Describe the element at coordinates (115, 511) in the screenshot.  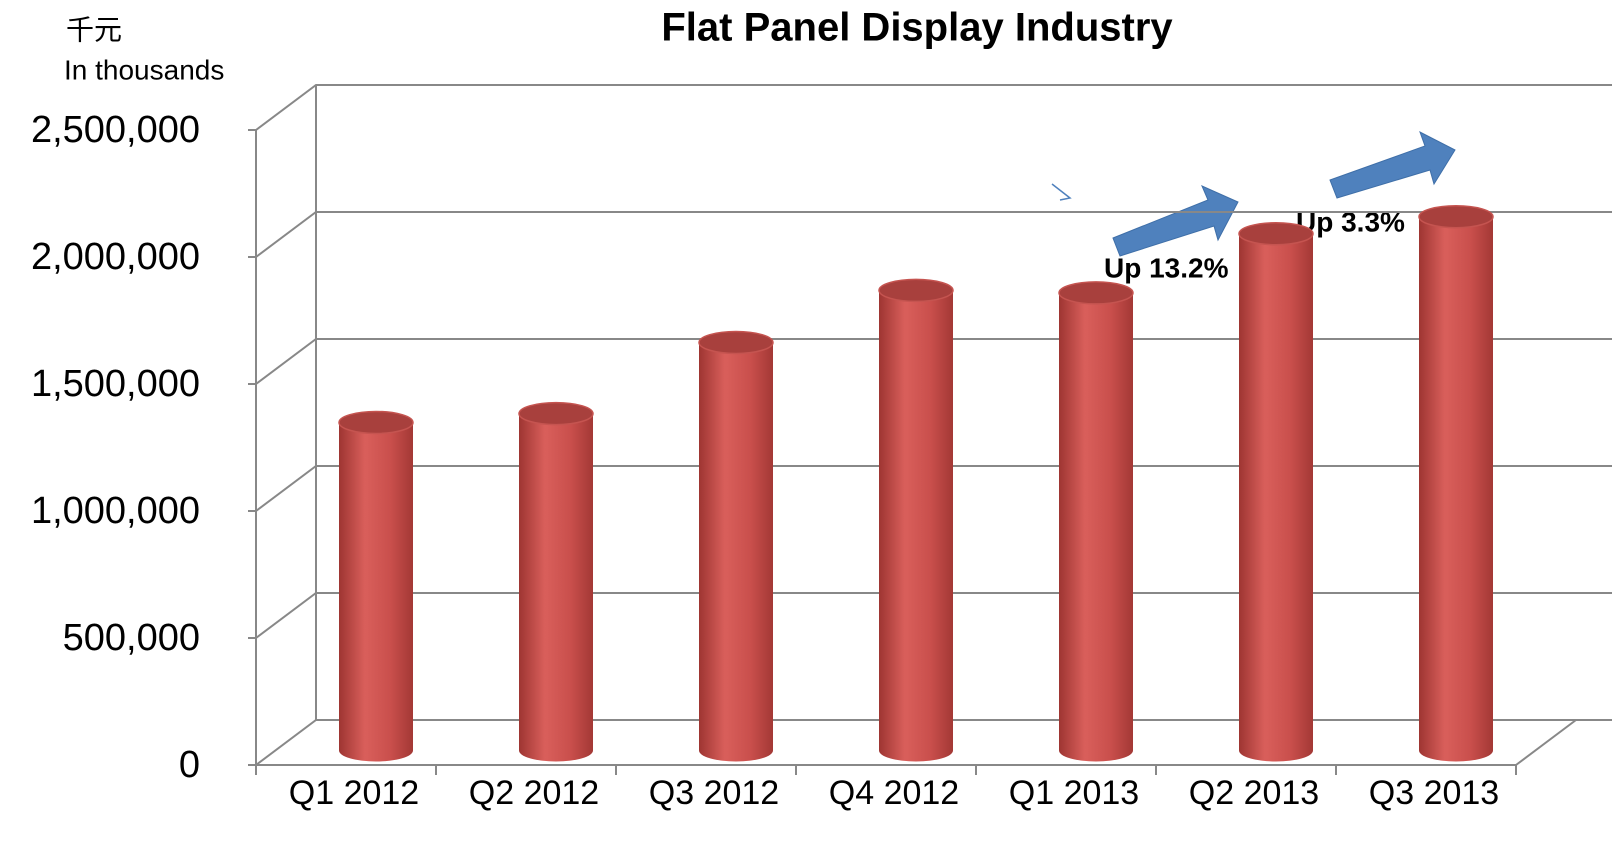
I see `y-tick-label: 1,000,000` at that location.